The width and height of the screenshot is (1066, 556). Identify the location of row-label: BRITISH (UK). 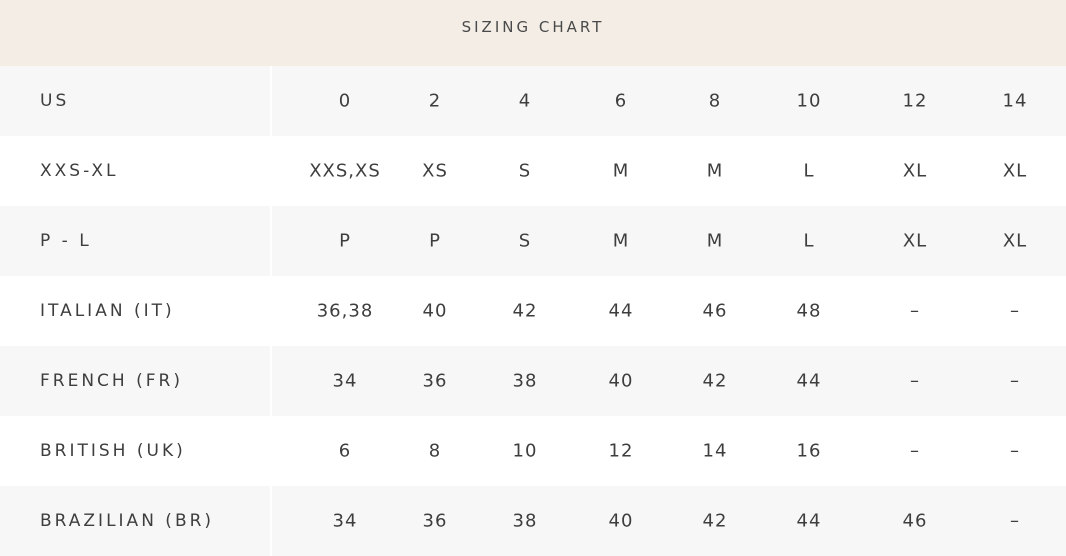
(113, 451).